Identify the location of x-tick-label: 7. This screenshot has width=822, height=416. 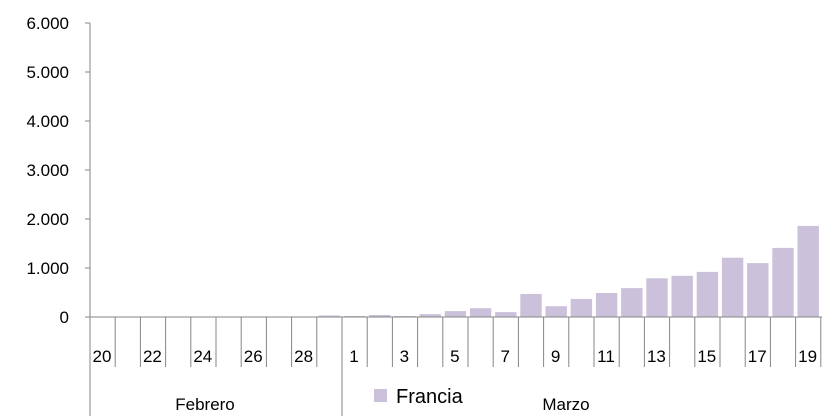
(504, 356).